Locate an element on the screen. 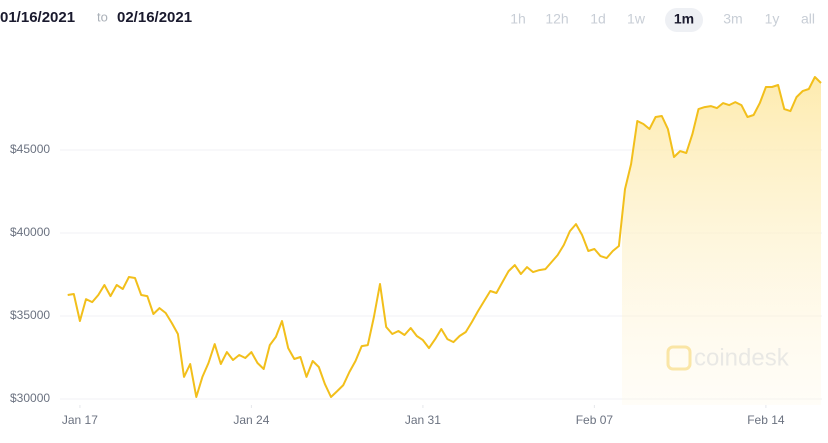  range-button: 1w is located at coordinates (636, 19).